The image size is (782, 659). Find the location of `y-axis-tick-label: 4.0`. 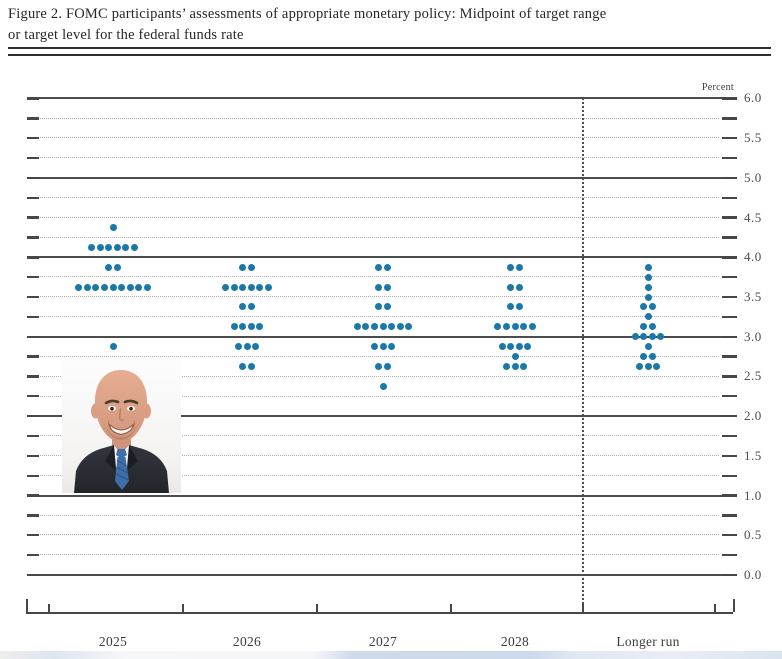

y-axis-tick-label: 4.0 is located at coordinates (753, 257).